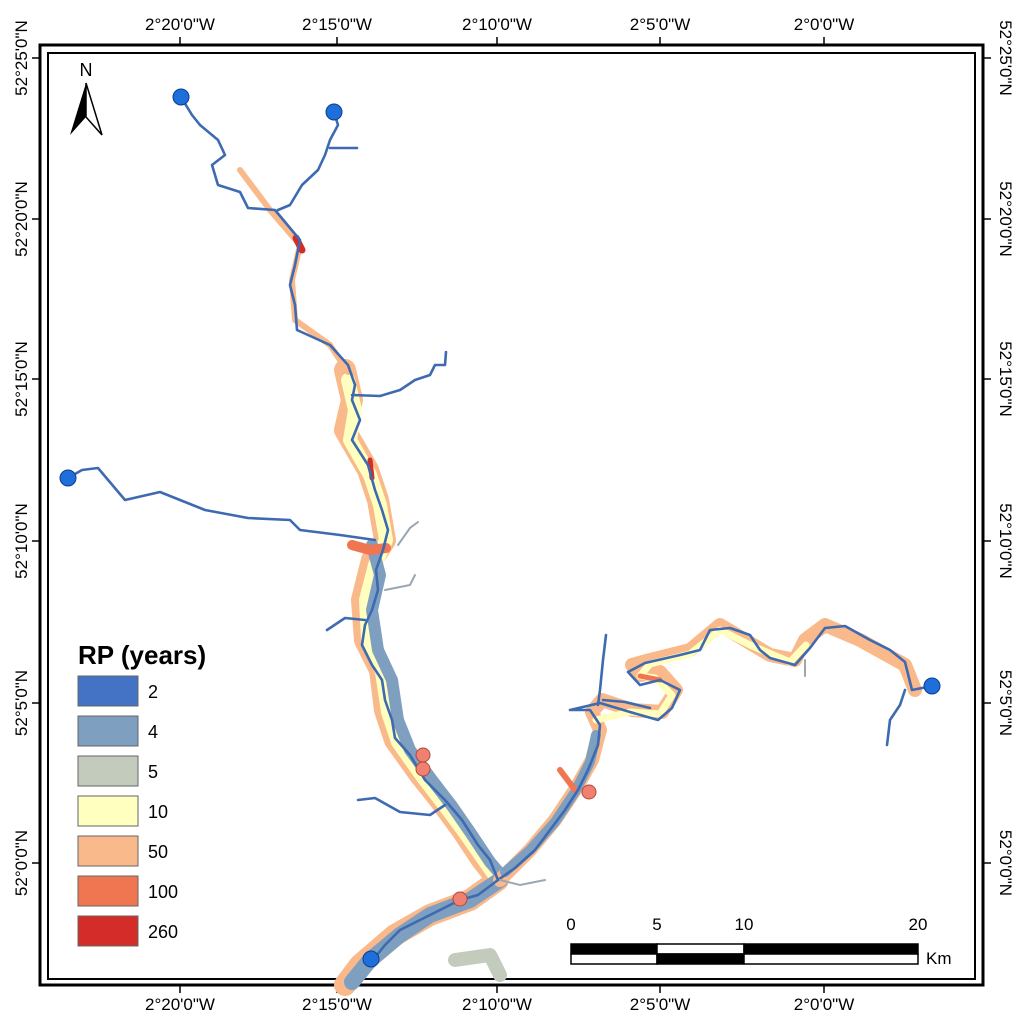  I want to click on left-tick-label: 52°25'0"N, so click(21, 58).